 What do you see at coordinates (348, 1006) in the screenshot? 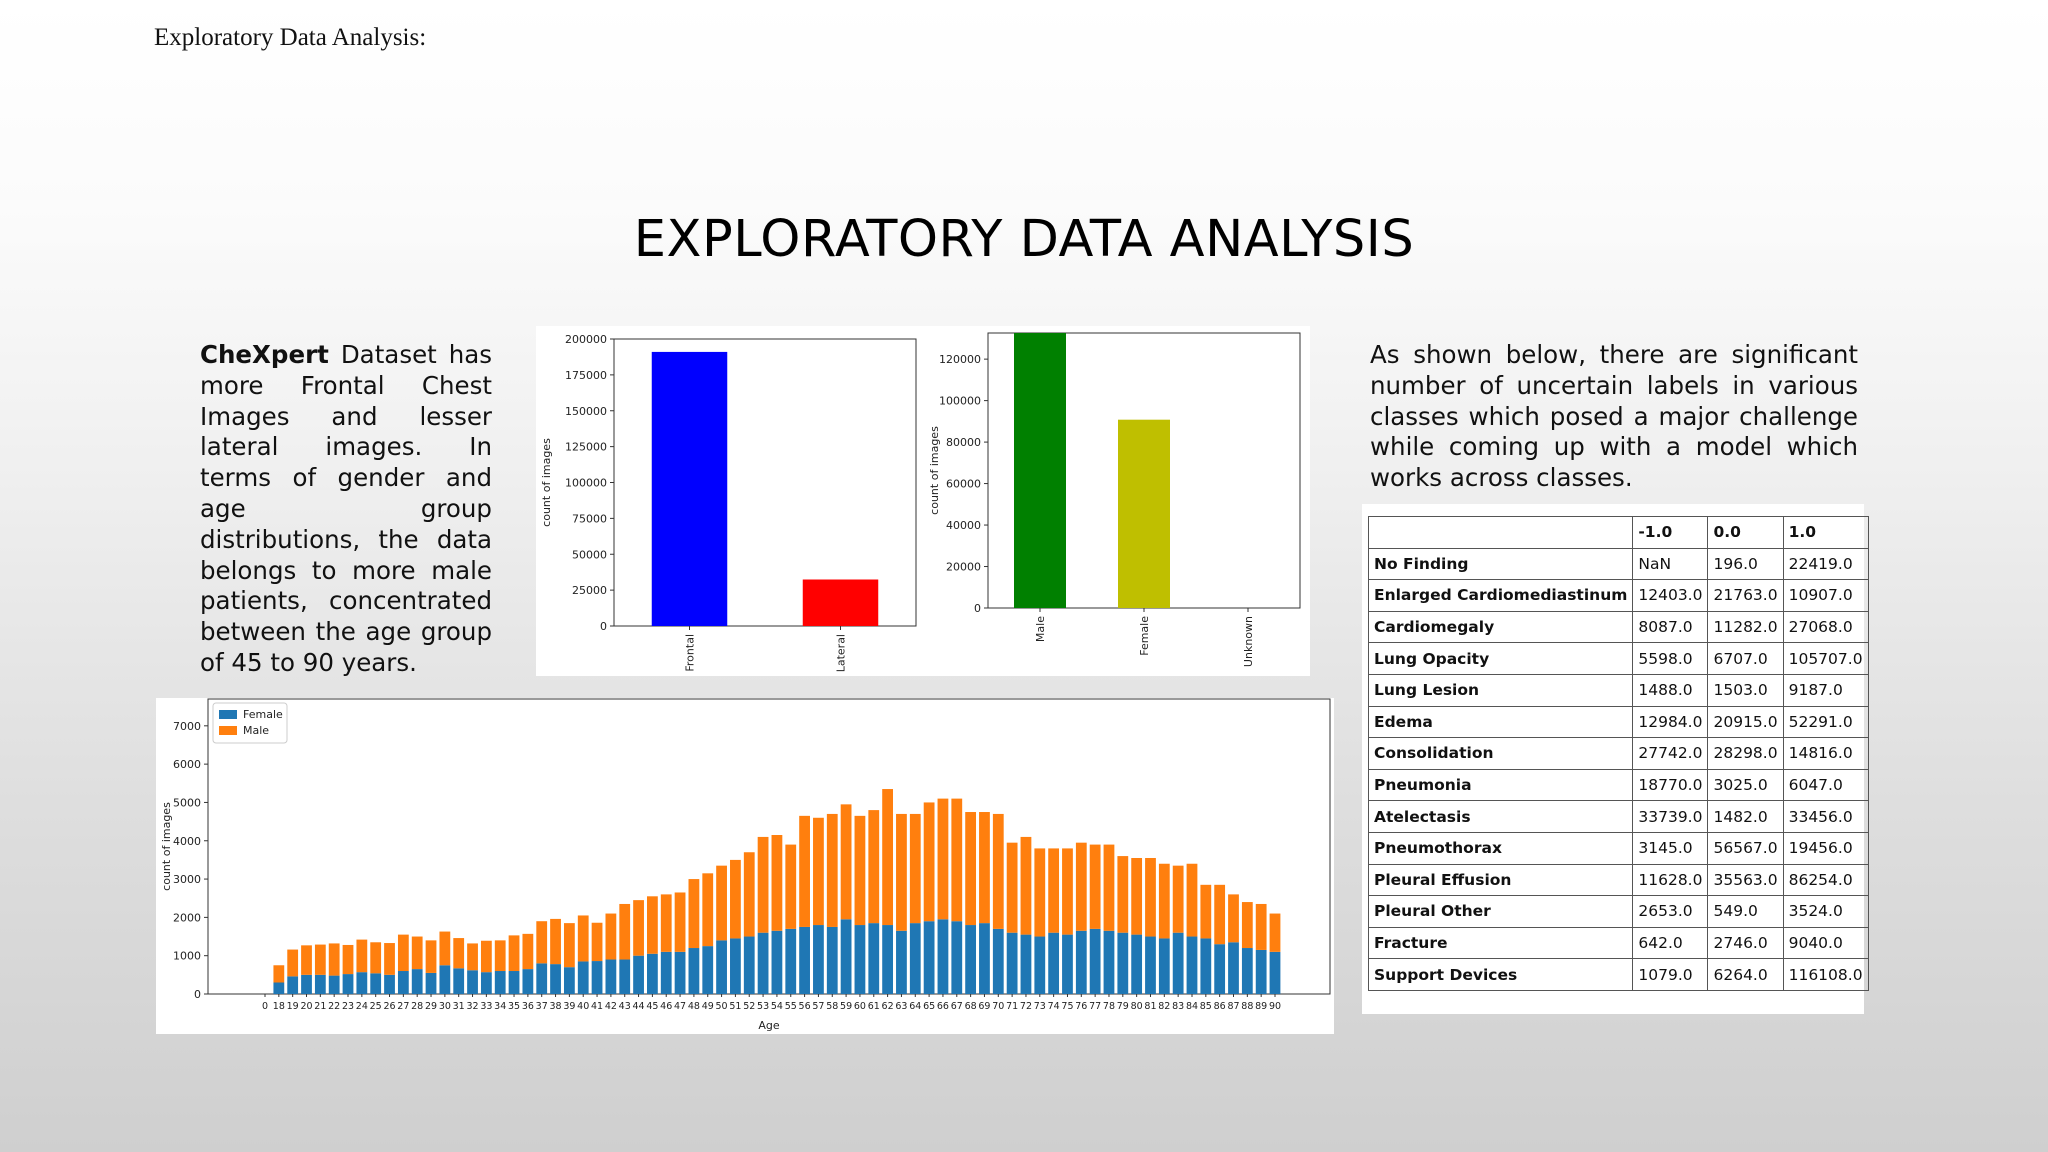
I see `age-chart-x-tick-label: 23` at bounding box center [348, 1006].